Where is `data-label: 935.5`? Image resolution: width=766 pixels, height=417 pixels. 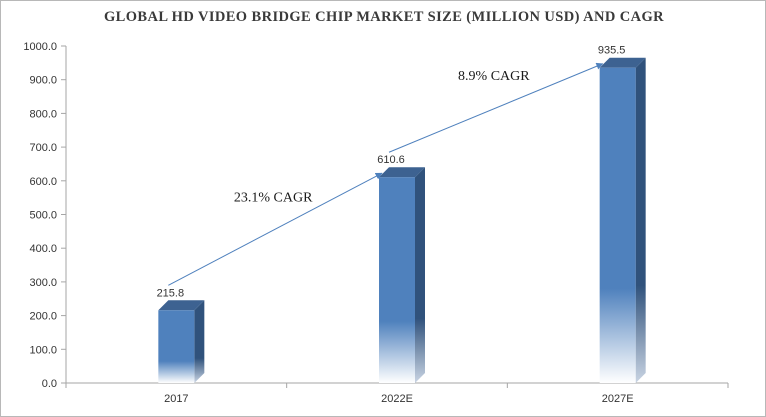 data-label: 935.5 is located at coordinates (612, 51).